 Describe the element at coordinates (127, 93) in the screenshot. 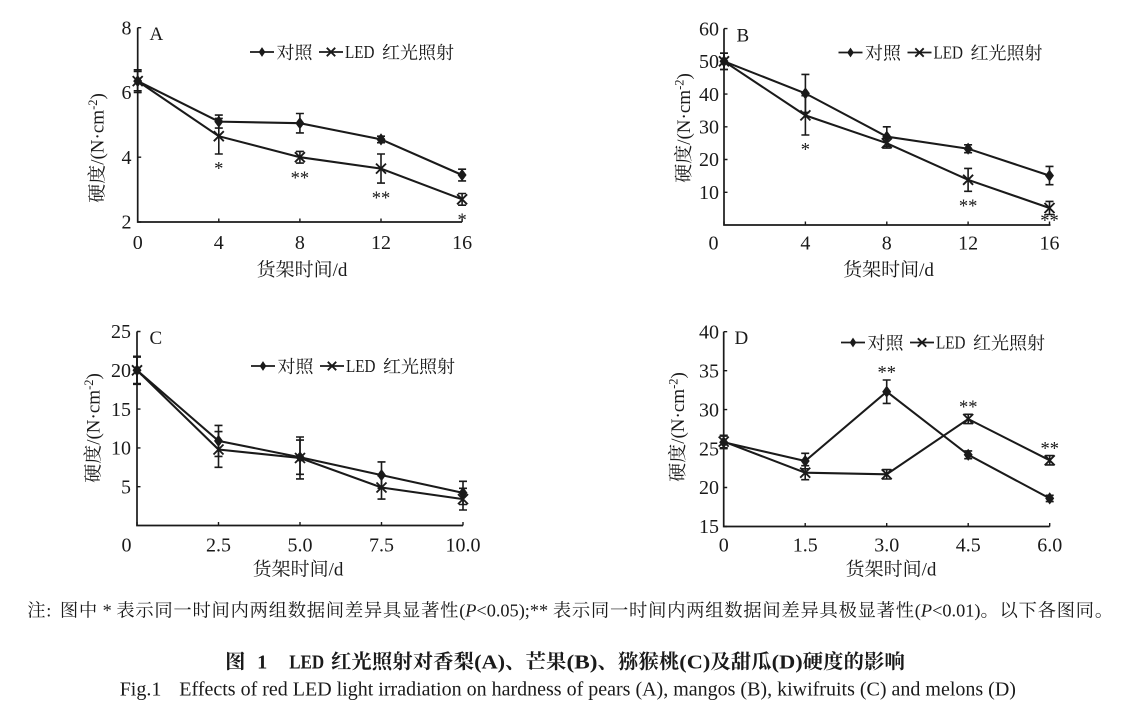

I see `svg-text: 6` at that location.